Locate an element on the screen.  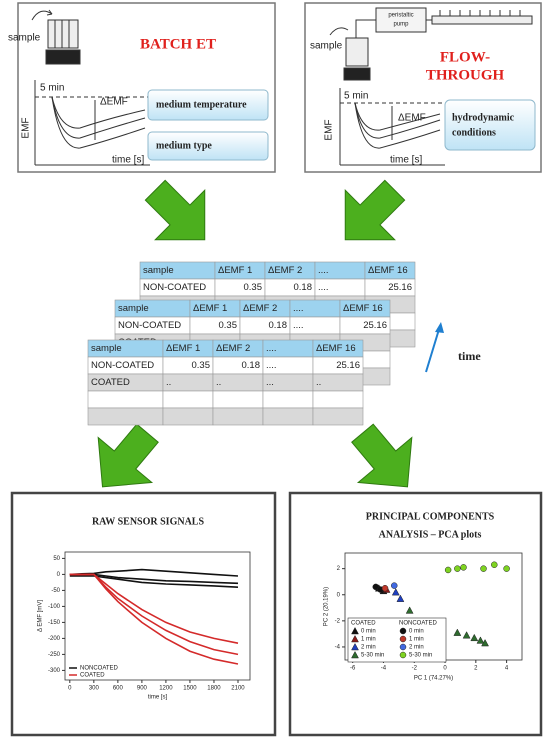
y-tick-label: -2 is located at coordinates (338, 621).